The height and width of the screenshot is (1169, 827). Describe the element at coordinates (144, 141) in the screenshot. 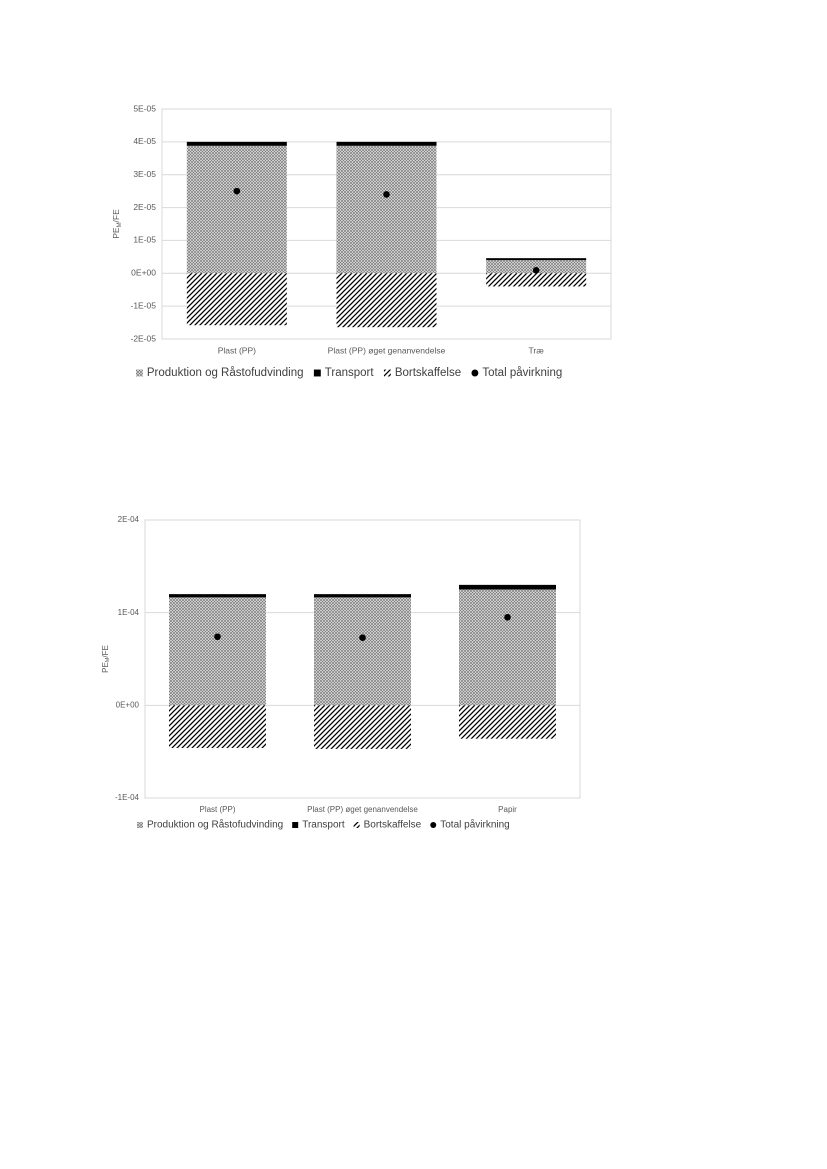

I see `y-tick-label: 4E-05` at that location.